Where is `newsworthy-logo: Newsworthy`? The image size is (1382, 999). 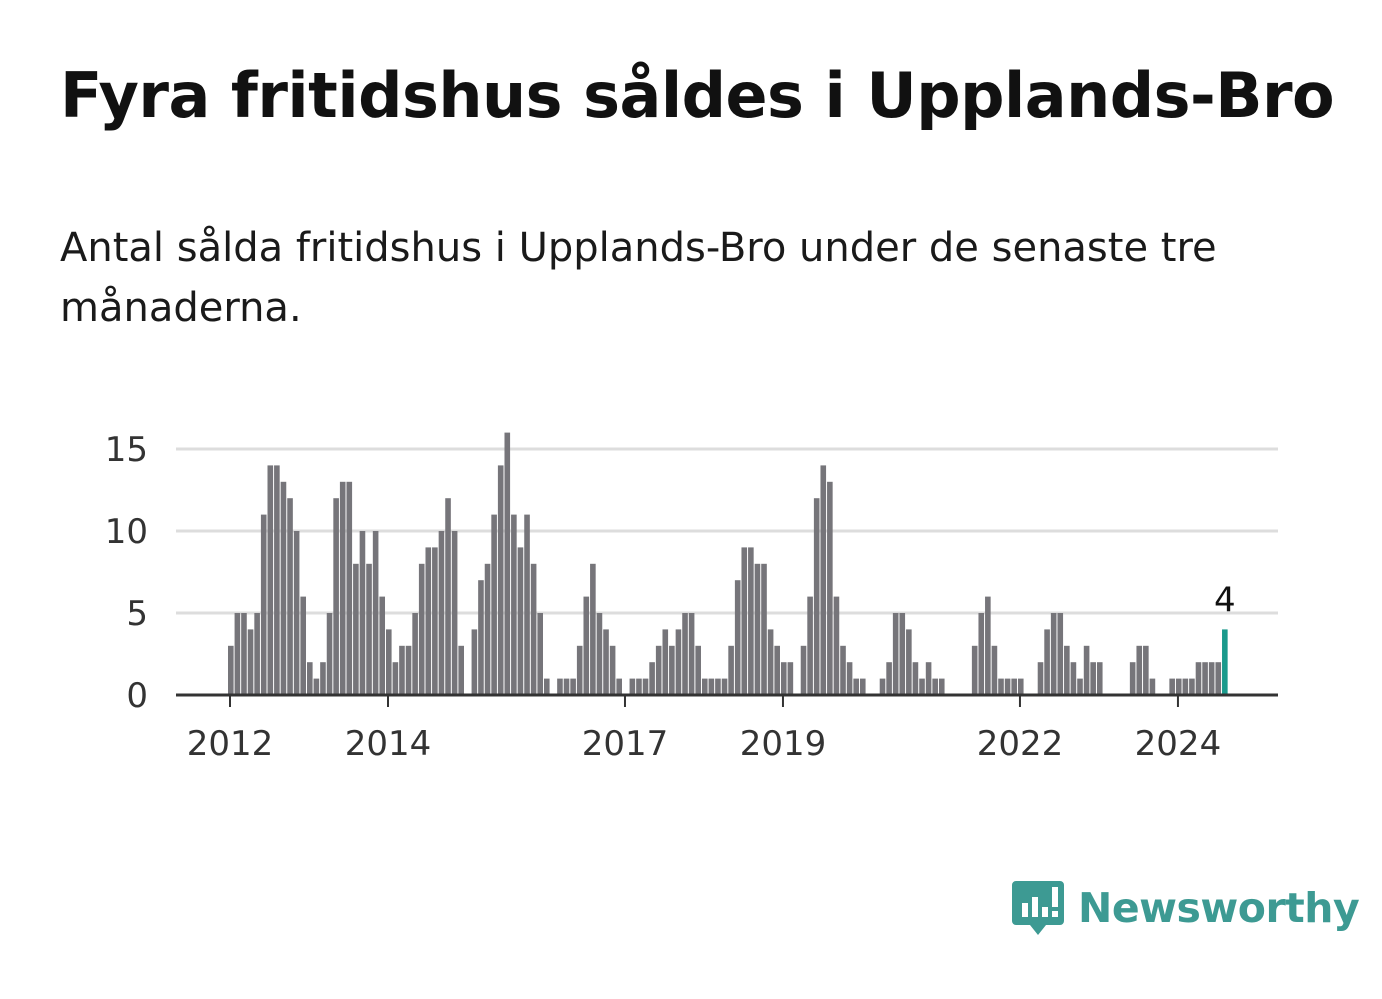 newsworthy-logo: Newsworthy is located at coordinates (1185, 908).